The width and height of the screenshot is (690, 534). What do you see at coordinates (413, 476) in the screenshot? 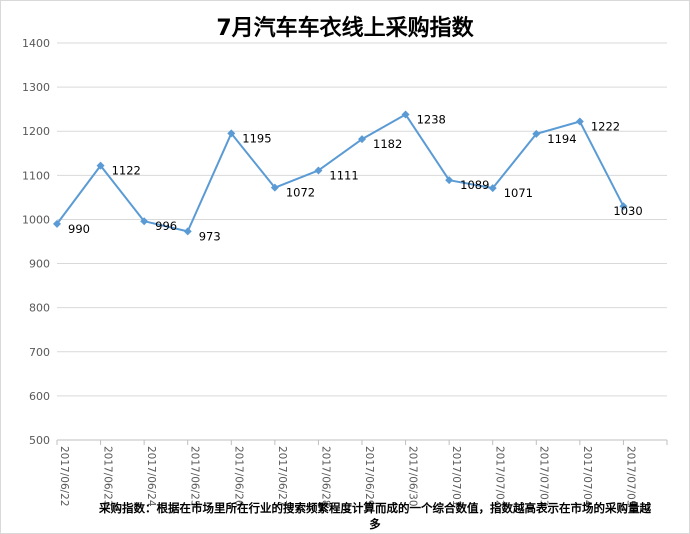
I see `x-tick-label: 2017/06/30` at bounding box center [413, 476].